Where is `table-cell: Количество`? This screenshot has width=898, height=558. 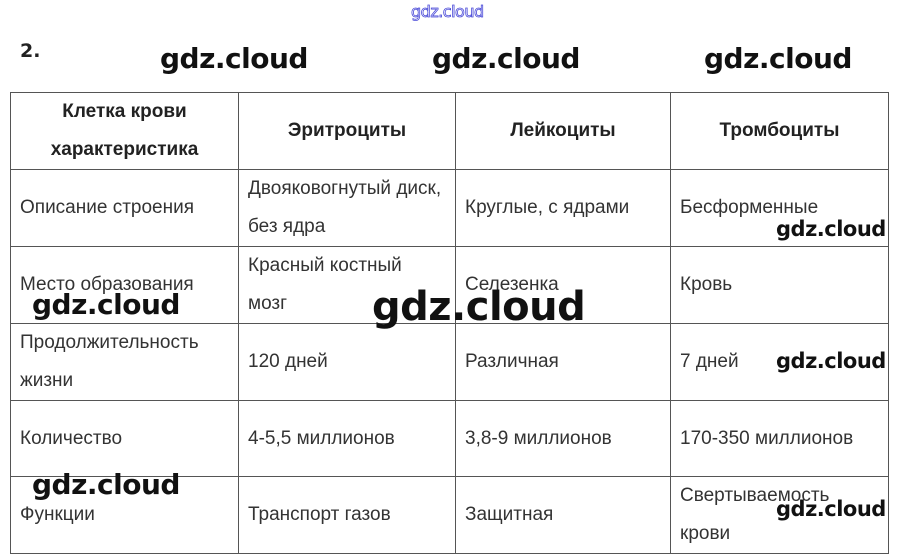
table-cell: Количество is located at coordinates (124, 438).